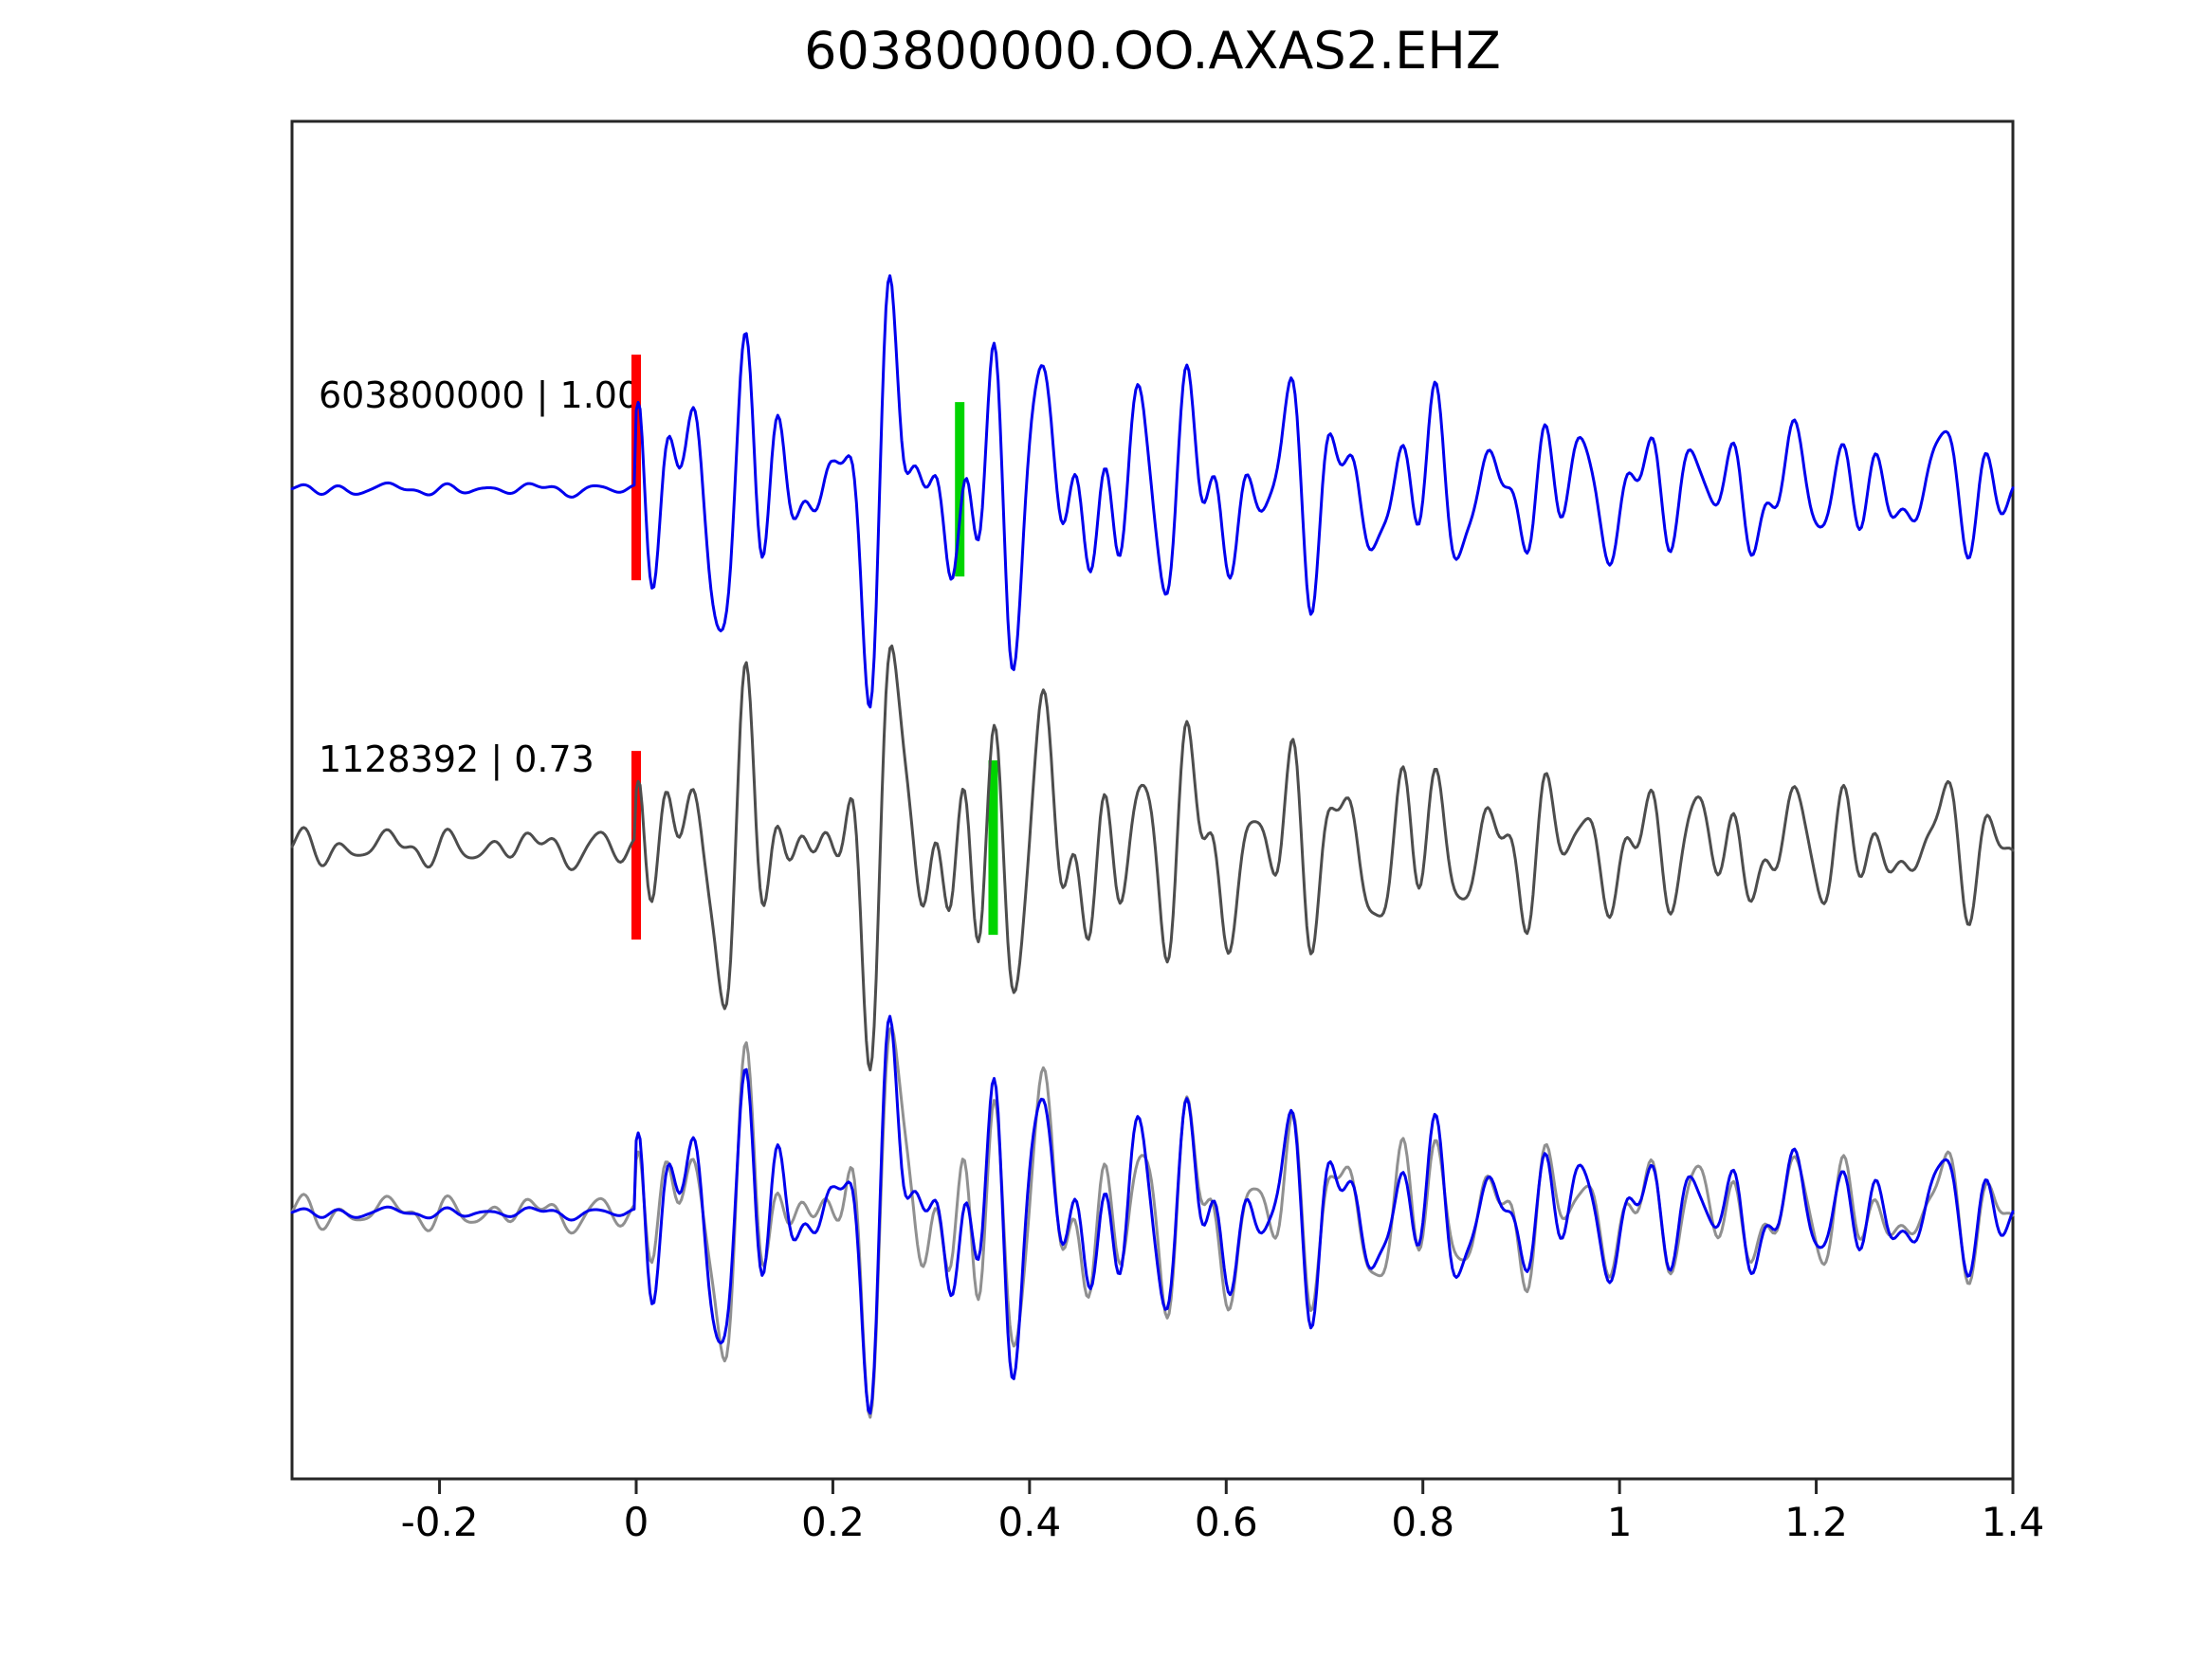  Describe the element at coordinates (480, 395) in the screenshot. I see `trace-label-detection: 603800000 | 1.00` at that location.